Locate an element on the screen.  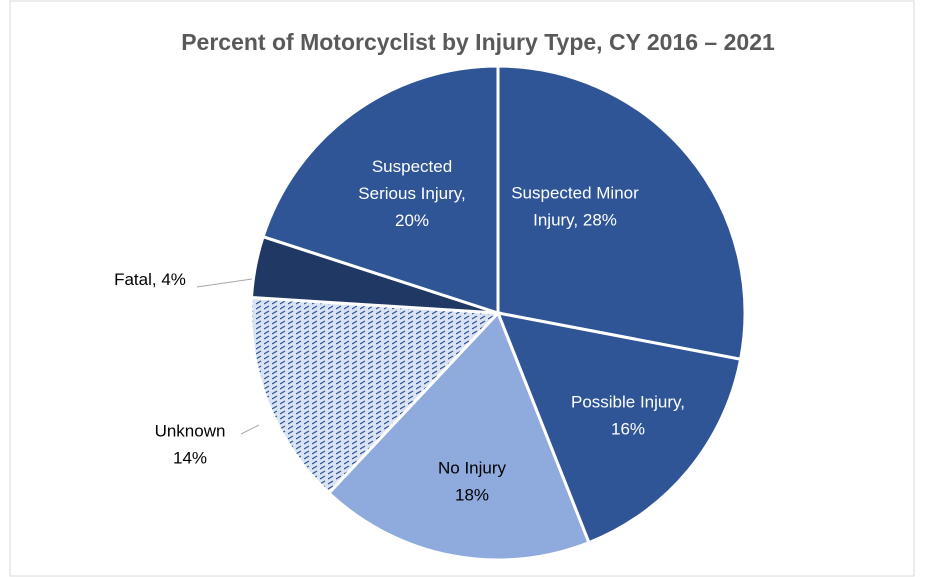
data-label: Unknown 14% is located at coordinates (190, 445).